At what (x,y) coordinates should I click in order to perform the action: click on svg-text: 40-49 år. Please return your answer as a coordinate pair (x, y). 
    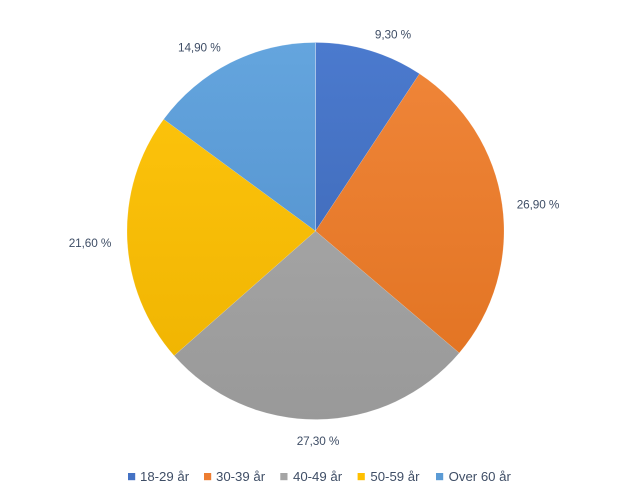
    Looking at the image, I should click on (318, 476).